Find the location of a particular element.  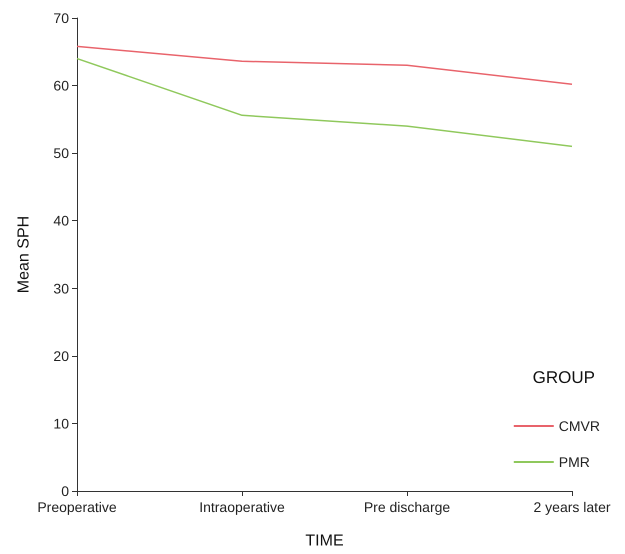

y-tick-label: 30 is located at coordinates (61, 288).